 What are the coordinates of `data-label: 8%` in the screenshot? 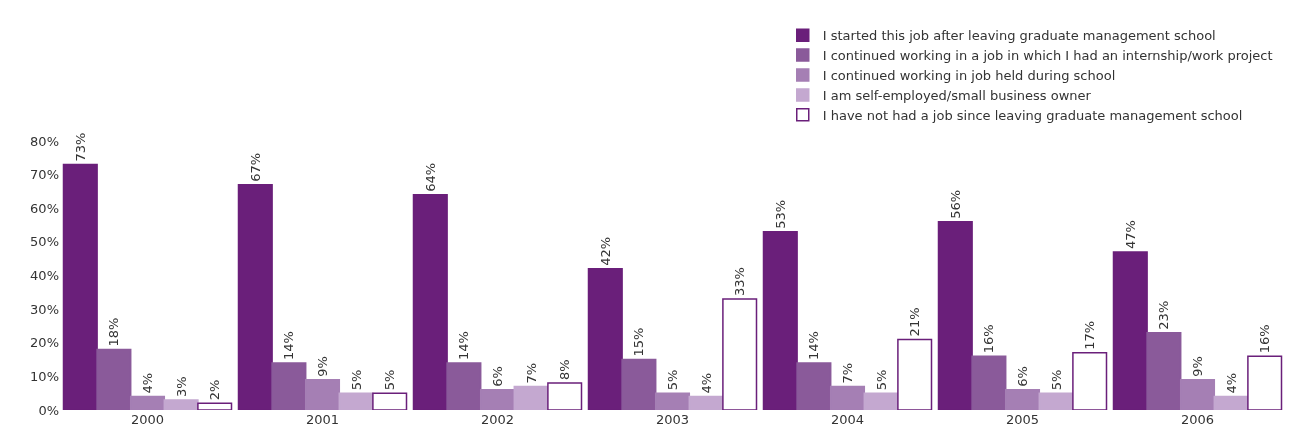 It's located at (565, 370).